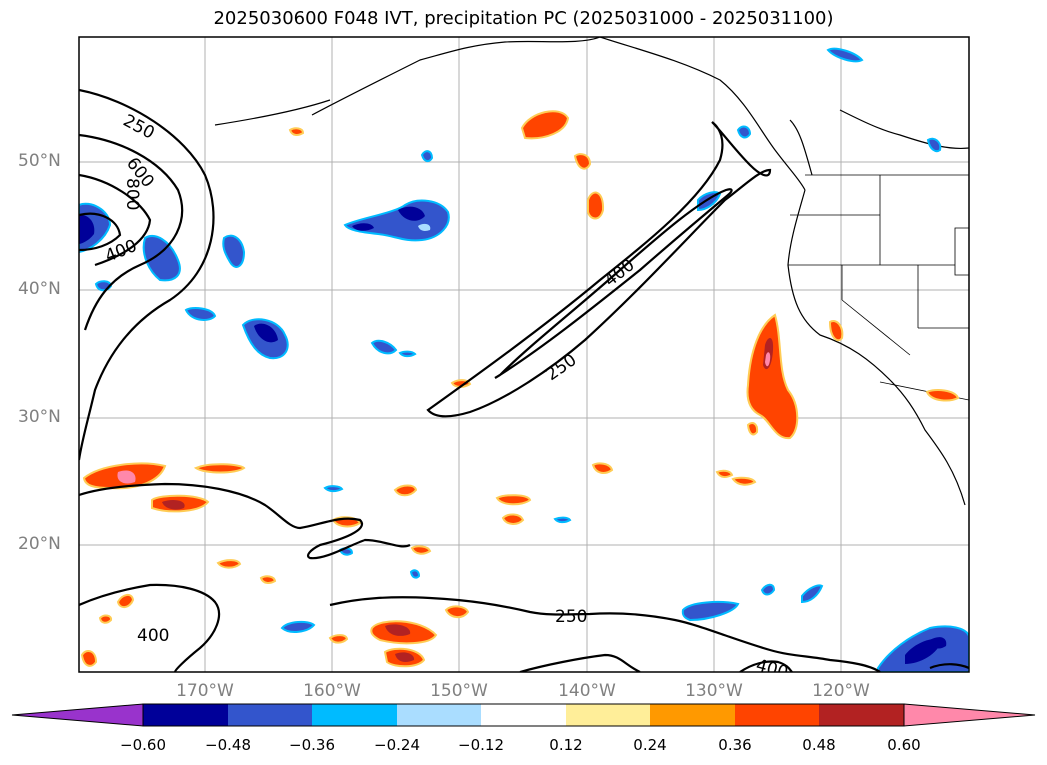  I want to click on lon-label: 130°W, so click(714, 691).